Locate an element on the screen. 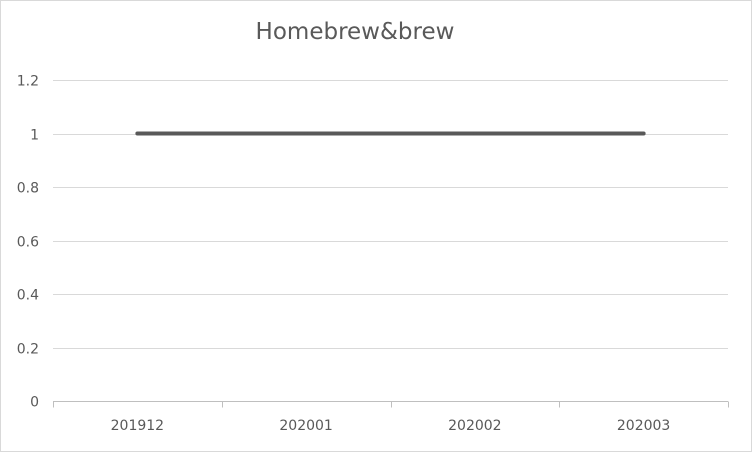 The width and height of the screenshot is (752, 452). x-tick-label: 202002 is located at coordinates (474, 426).